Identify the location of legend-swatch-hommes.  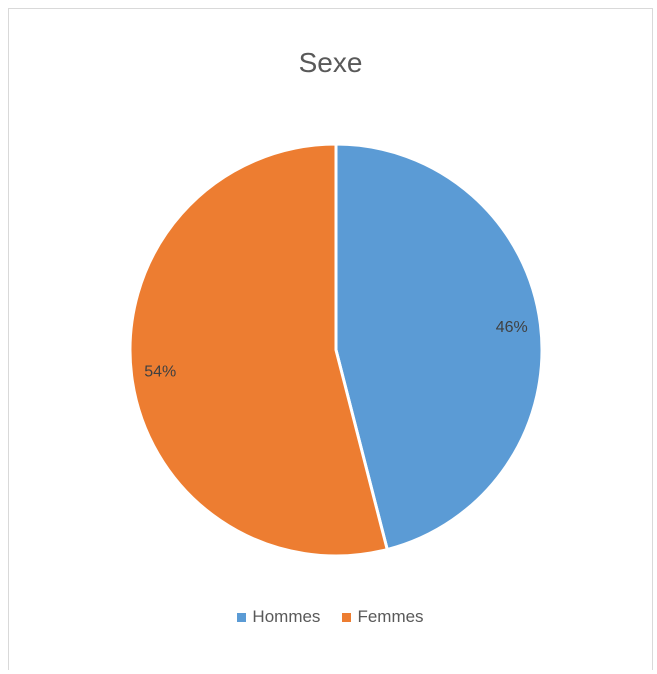
(242, 617).